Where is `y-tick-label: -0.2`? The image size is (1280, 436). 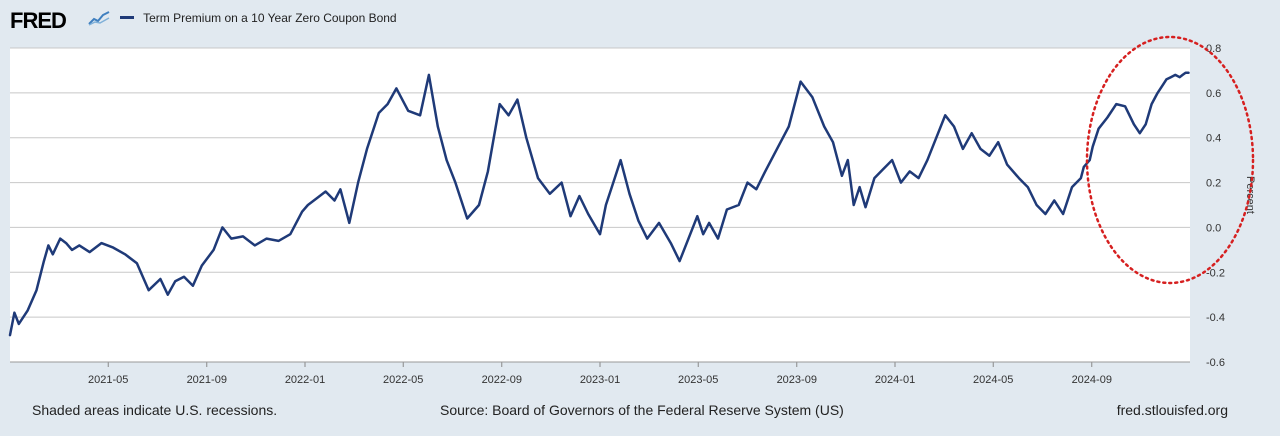
y-tick-label: -0.2 is located at coordinates (1215, 273).